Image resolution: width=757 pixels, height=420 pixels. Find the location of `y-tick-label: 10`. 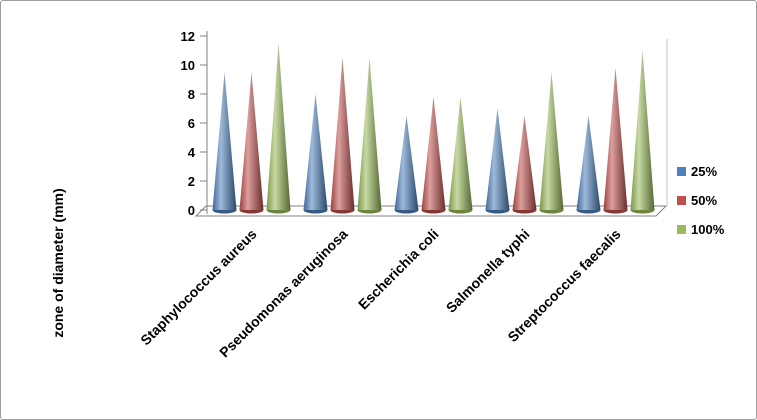

y-tick-label: 10 is located at coordinates (188, 65).